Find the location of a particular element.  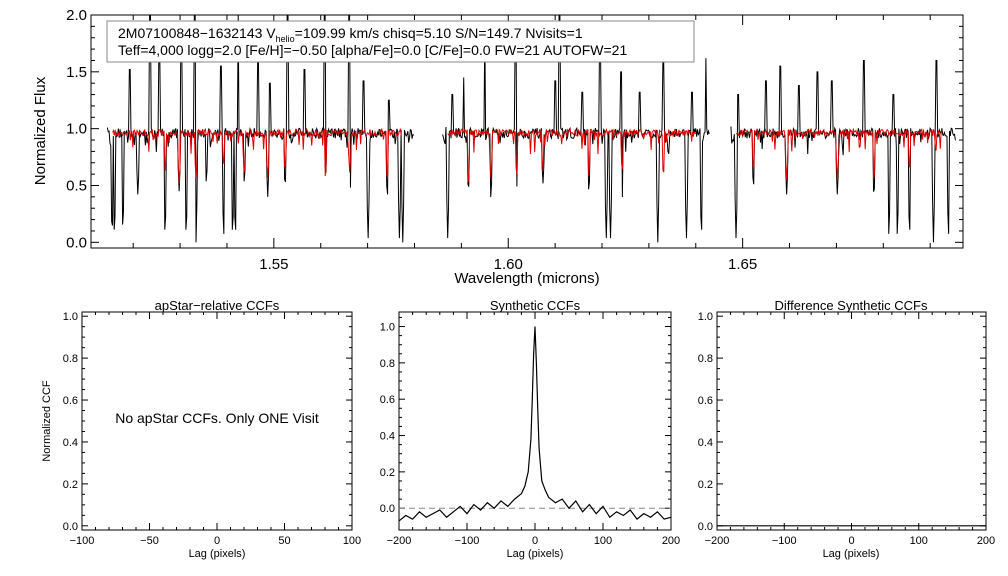

observed-spectrum-line is located at coordinates (843, 151).